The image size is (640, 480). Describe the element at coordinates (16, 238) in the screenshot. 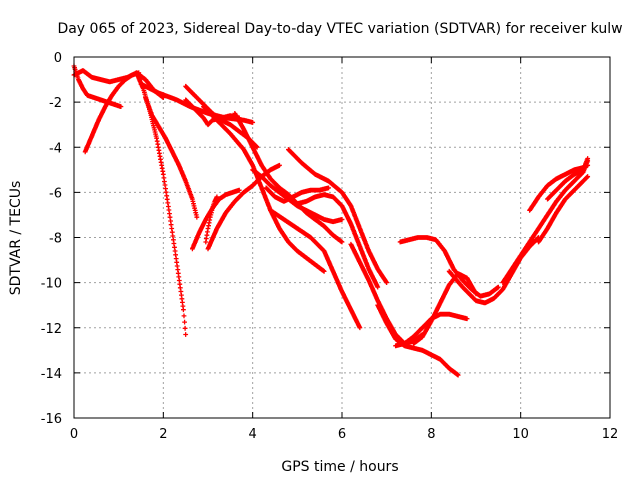

I see `y-axis-label: SDTVAR / TECUs` at that location.